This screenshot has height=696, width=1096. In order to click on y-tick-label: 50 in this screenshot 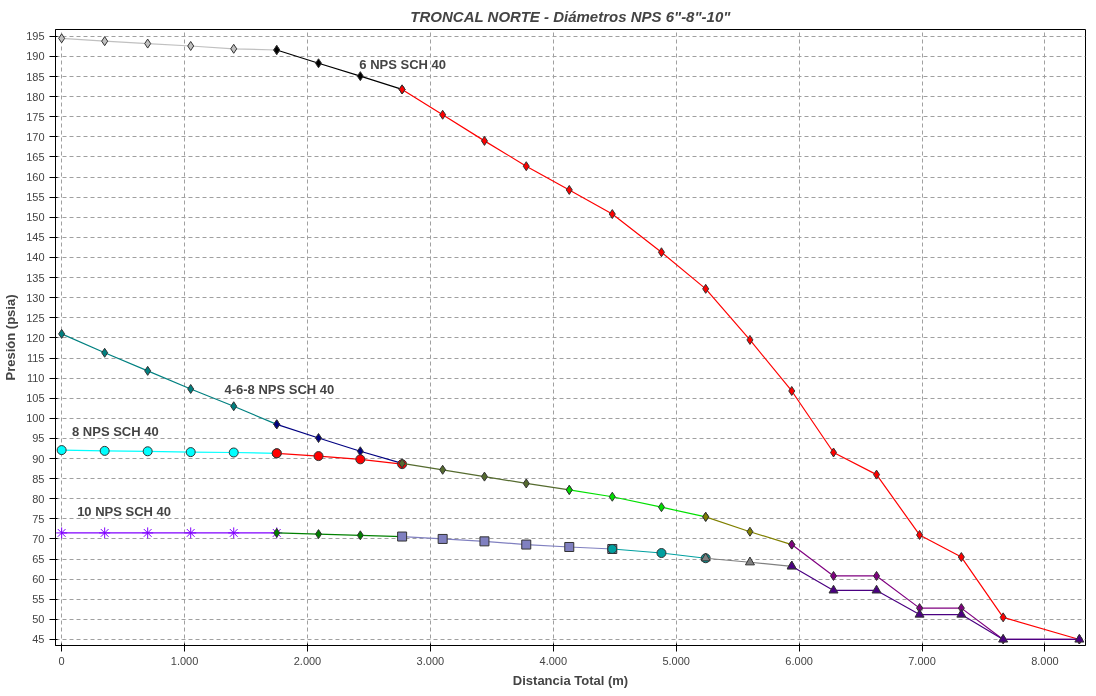, I will do `click(38, 619)`.